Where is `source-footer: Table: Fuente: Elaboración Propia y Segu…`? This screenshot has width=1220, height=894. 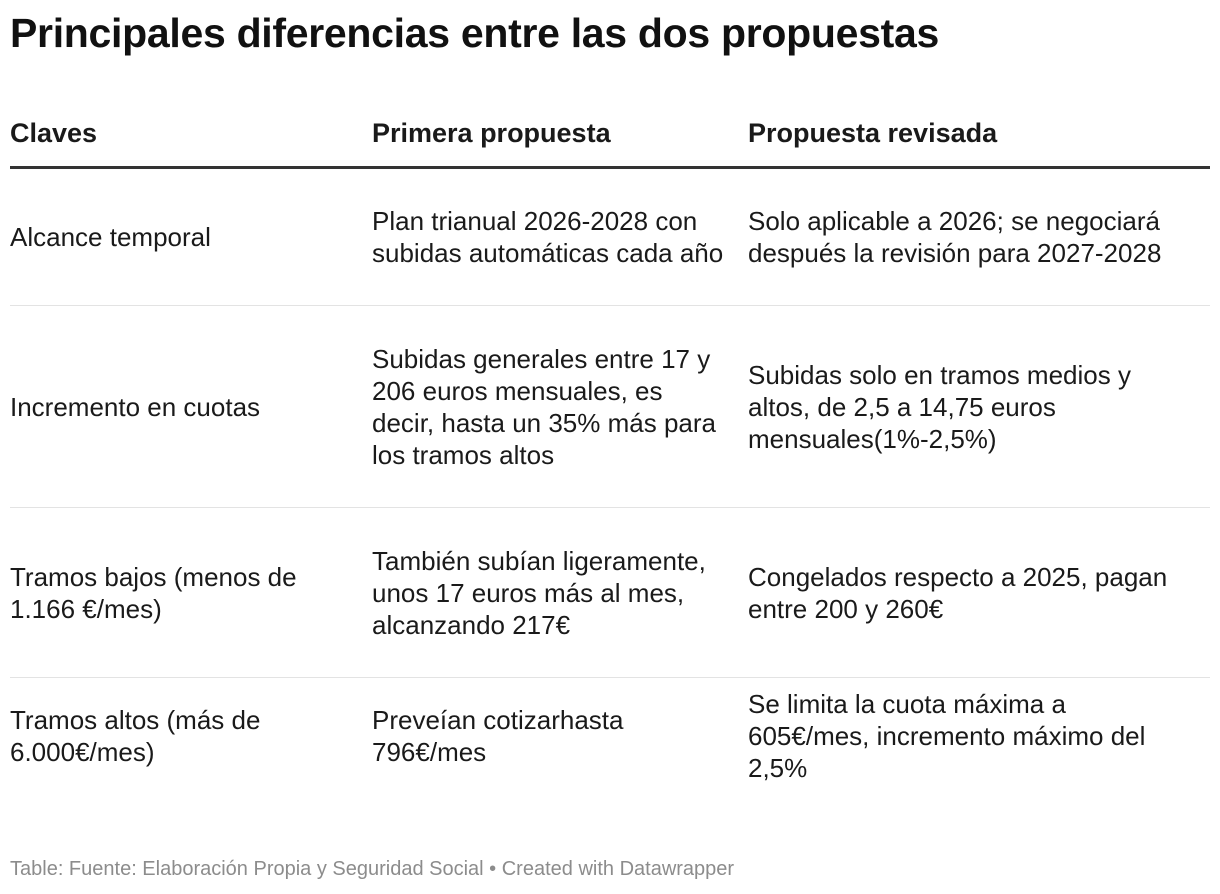 source-footer: Table: Fuente: Elaboración Propia y Segu… is located at coordinates (372, 869).